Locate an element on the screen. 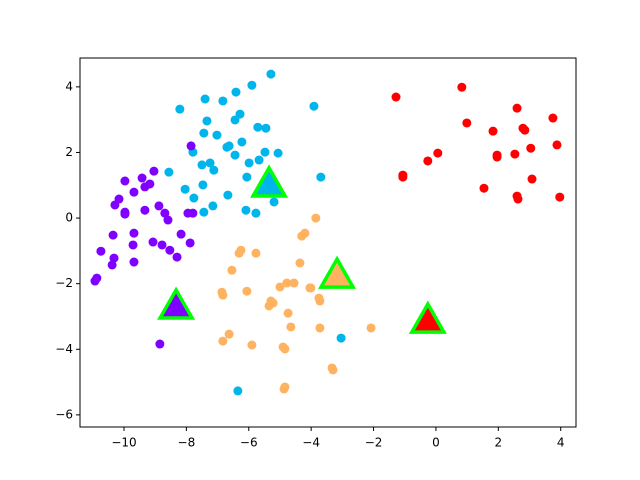 Image resolution: width=640 pixels, height=480 pixels. x-tick-label: 2 is located at coordinates (499, 443).